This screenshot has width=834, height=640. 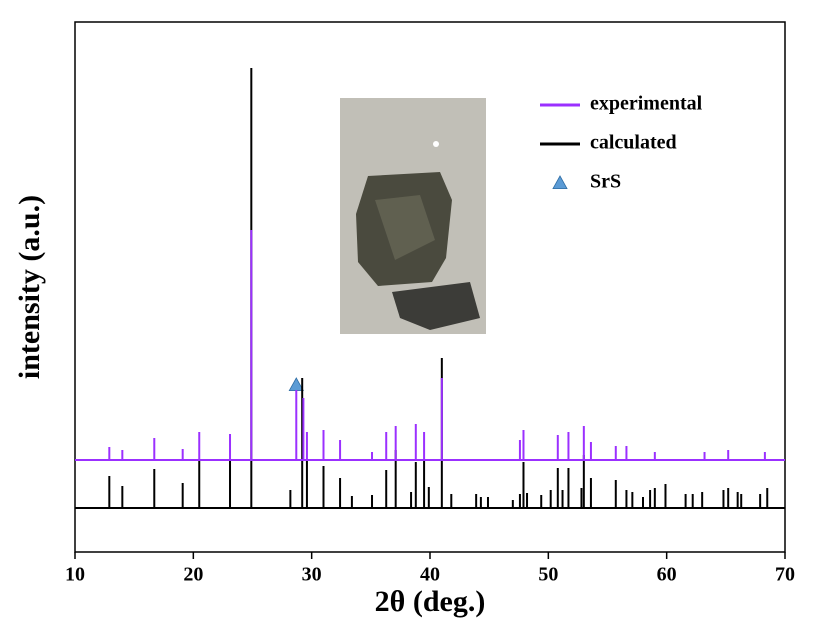 What do you see at coordinates (646, 104) in the screenshot?
I see `legend-label: experimental` at bounding box center [646, 104].